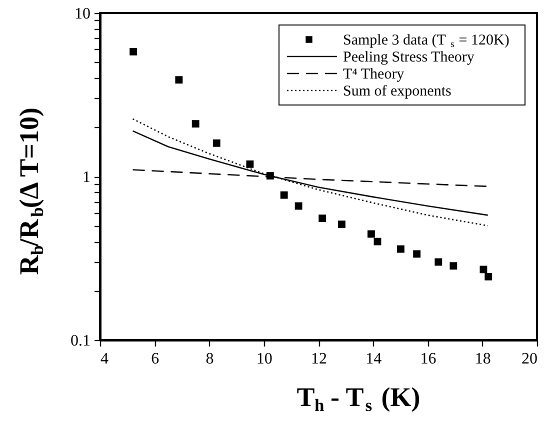  Describe the element at coordinates (319, 359) in the screenshot. I see `x-tick-label: 12` at that location.